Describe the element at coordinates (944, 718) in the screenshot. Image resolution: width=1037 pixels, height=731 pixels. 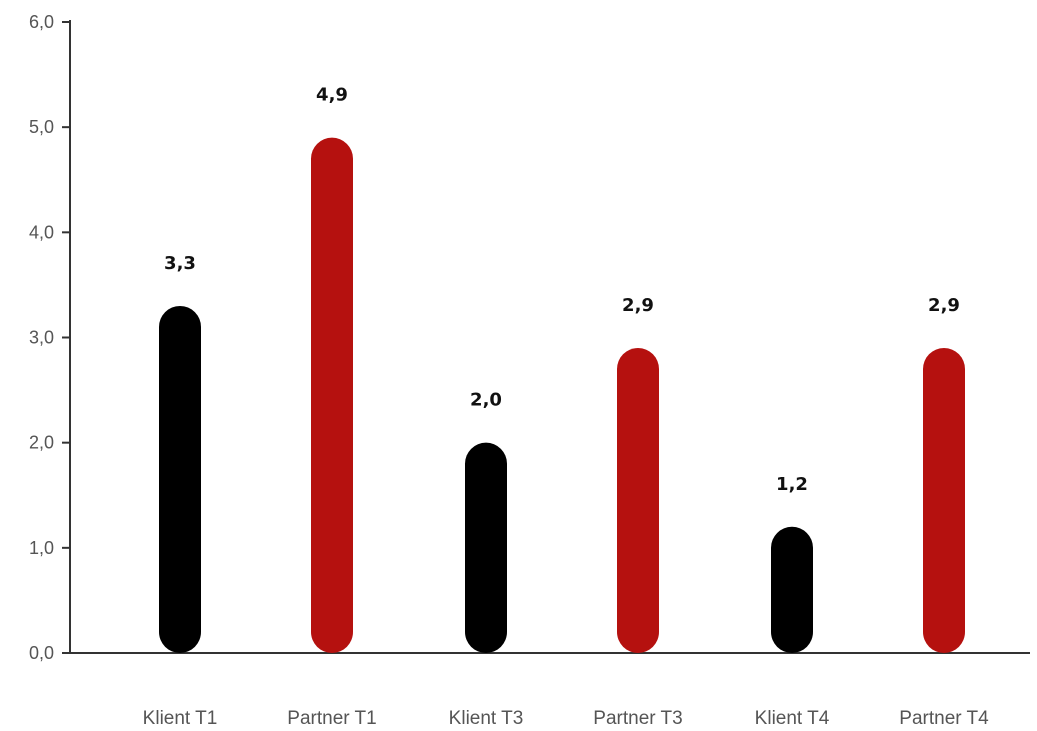
I see `x-category-label: Partner T4` at that location.